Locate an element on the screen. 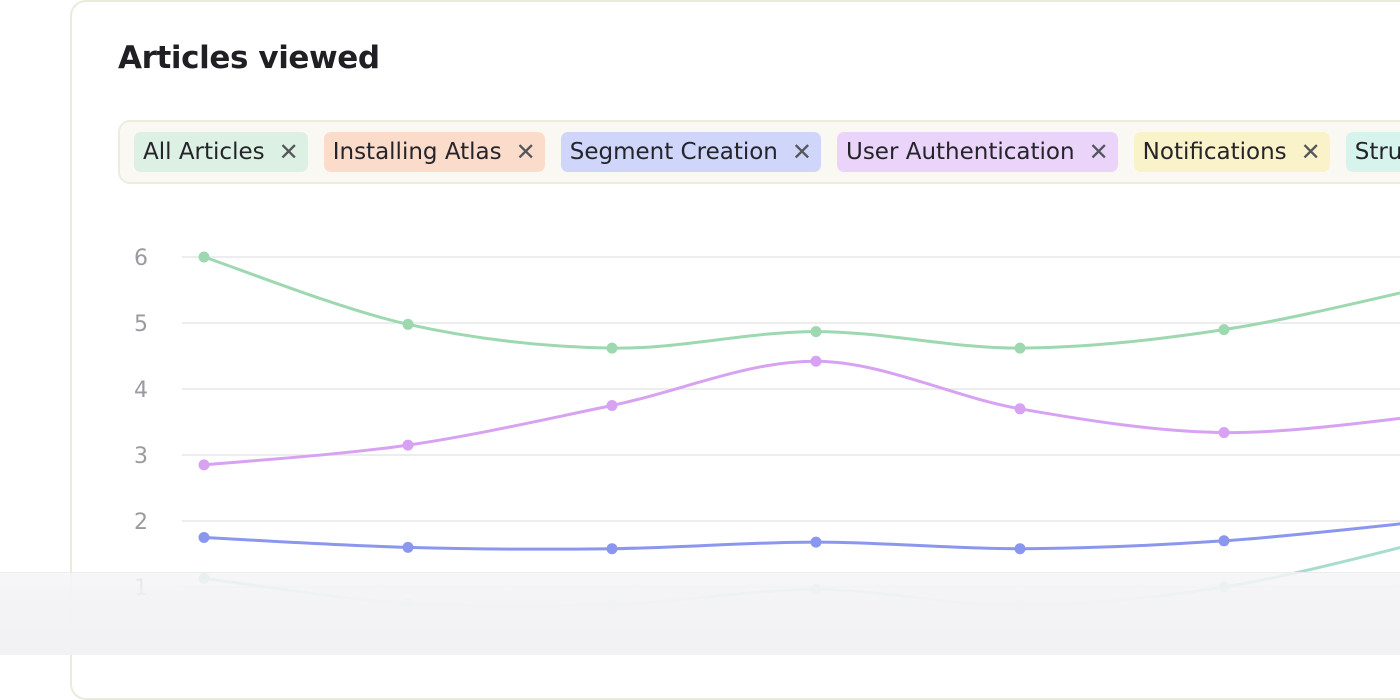 The height and width of the screenshot is (700, 1400). filter-chip: Segment Creation ✕ is located at coordinates (690, 152).